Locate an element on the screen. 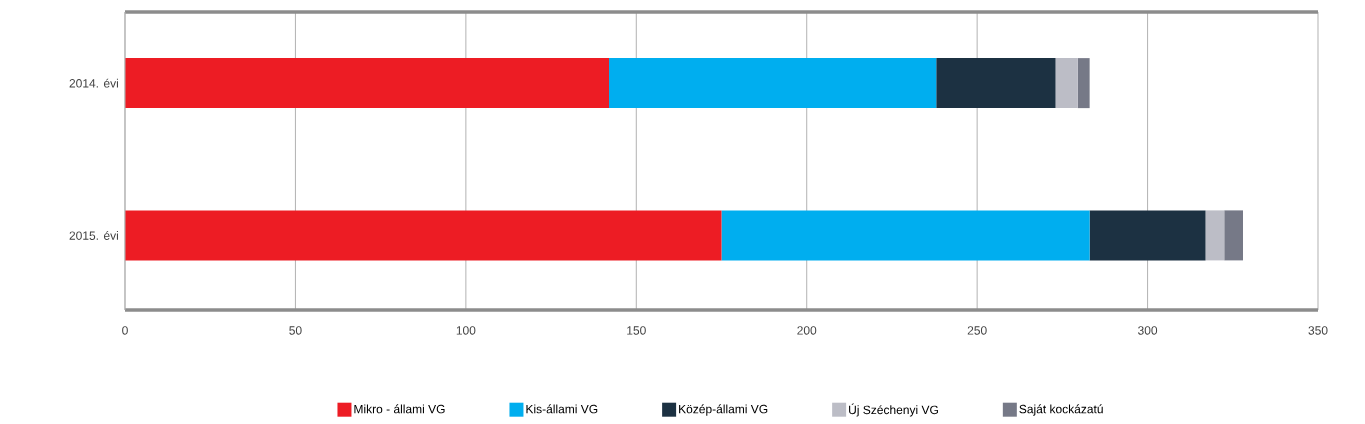 The image size is (1365, 424). legend-label: Új Széchenyi VG is located at coordinates (893, 410).